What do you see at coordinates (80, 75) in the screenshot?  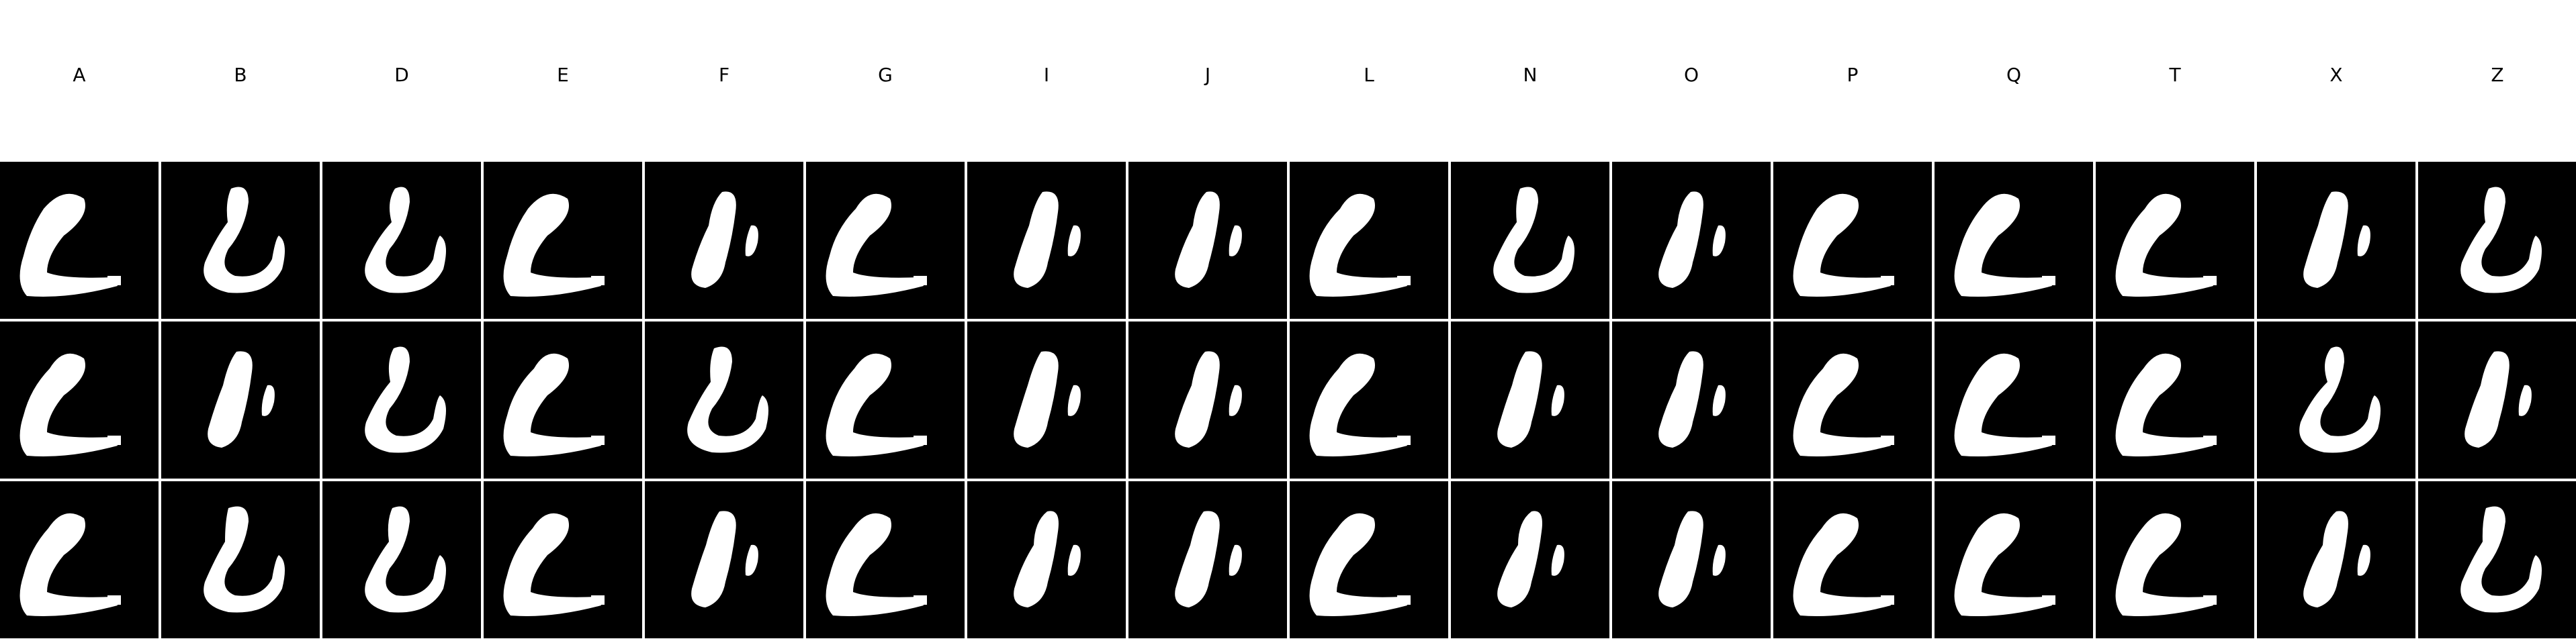 I see `column-label-a: A` at bounding box center [80, 75].